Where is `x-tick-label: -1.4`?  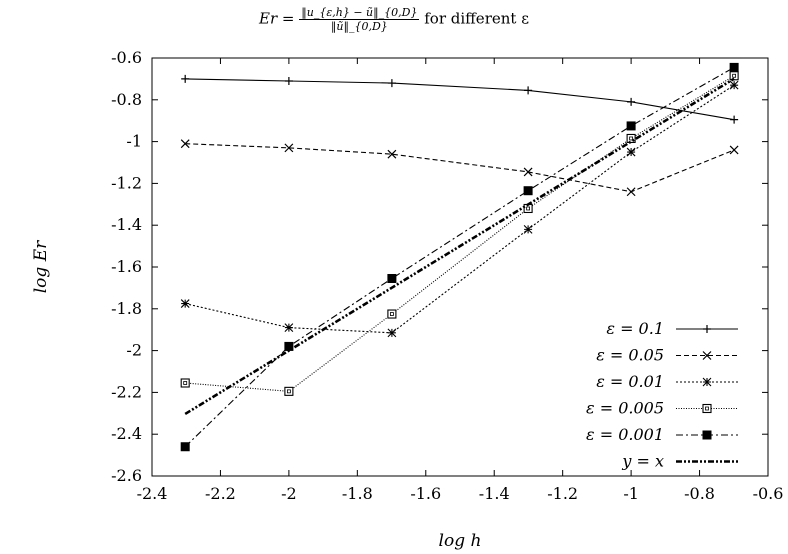 x-tick-label: -1.4 is located at coordinates (494, 493).